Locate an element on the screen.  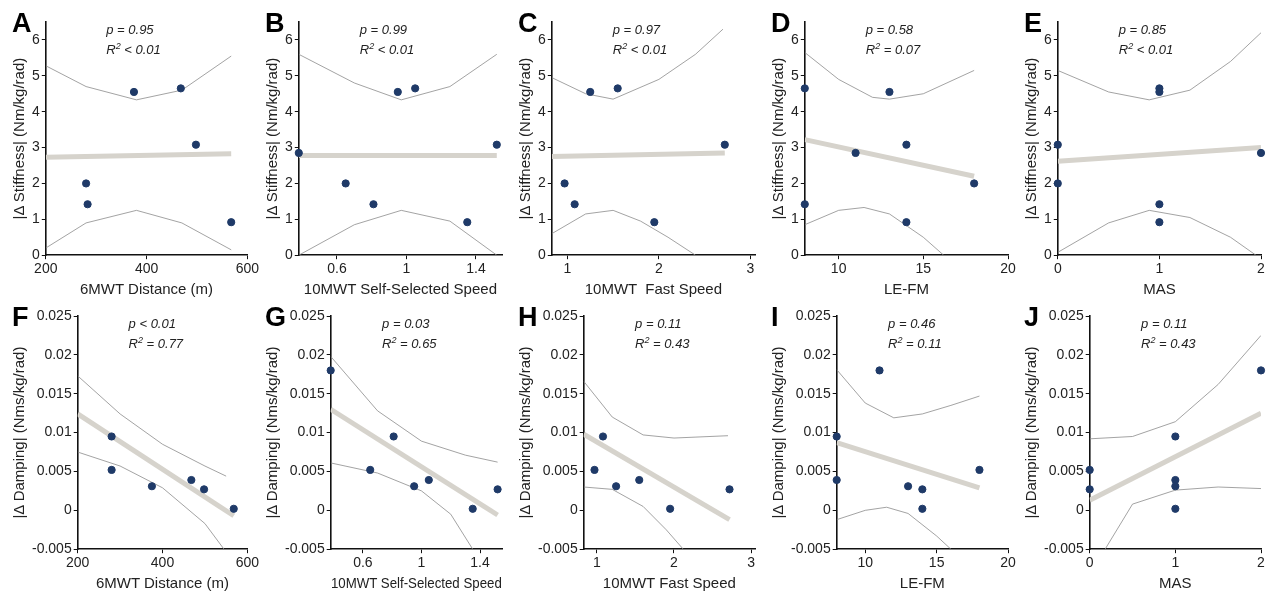
x-tick-label: 400 is located at coordinates (146, 268).